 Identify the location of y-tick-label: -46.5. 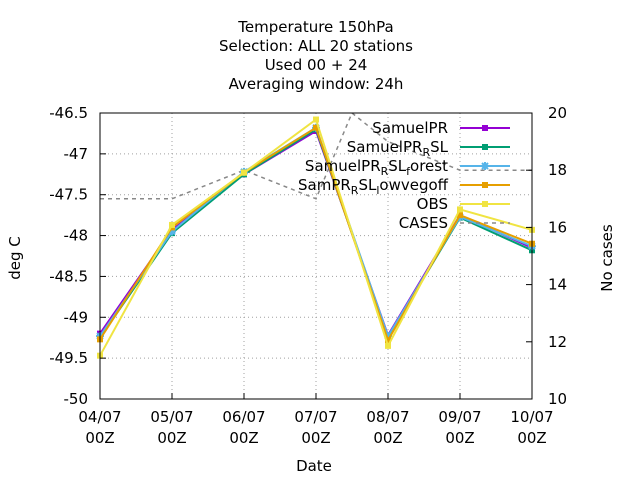
(68, 113).